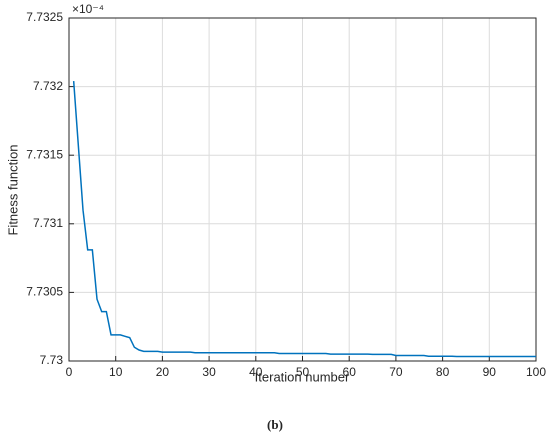 The width and height of the screenshot is (550, 446). I want to click on y-axis-label: Fitness function, so click(12, 189).